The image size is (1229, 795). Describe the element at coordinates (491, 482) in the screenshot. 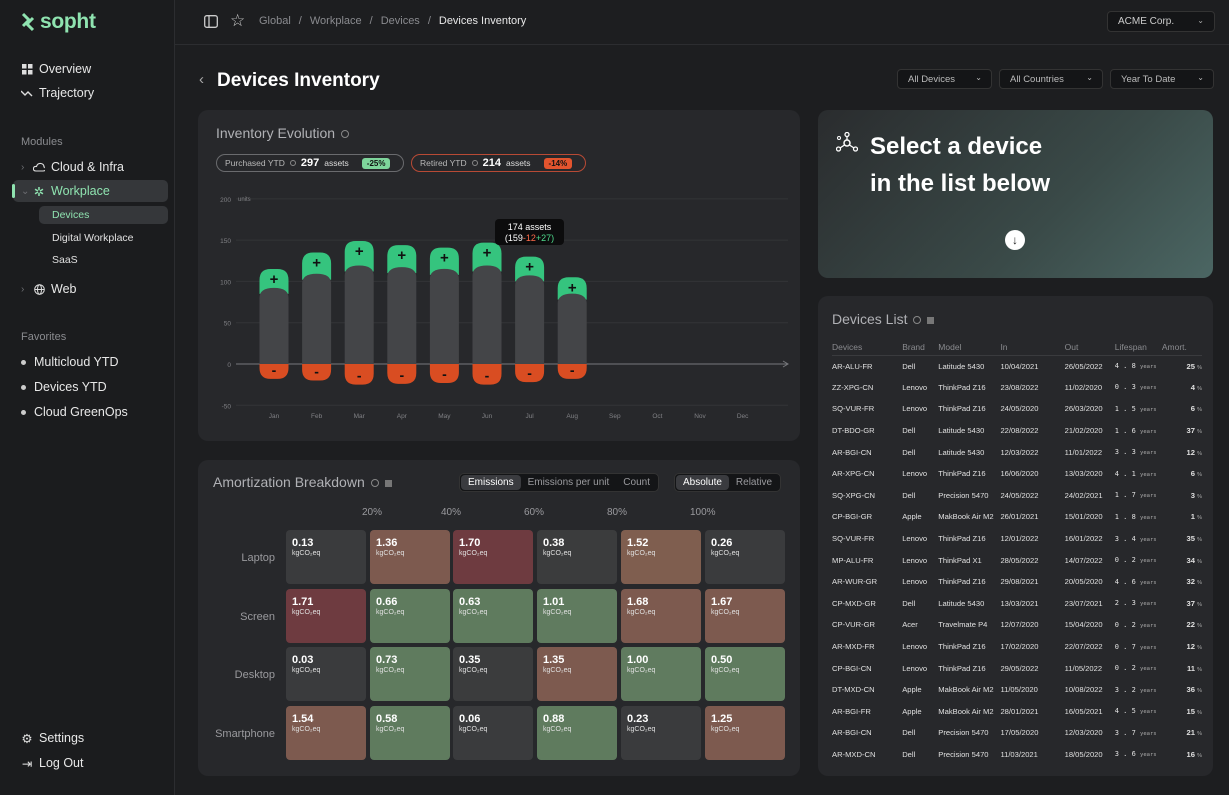

I see `tab-emissions: Emissions` at that location.